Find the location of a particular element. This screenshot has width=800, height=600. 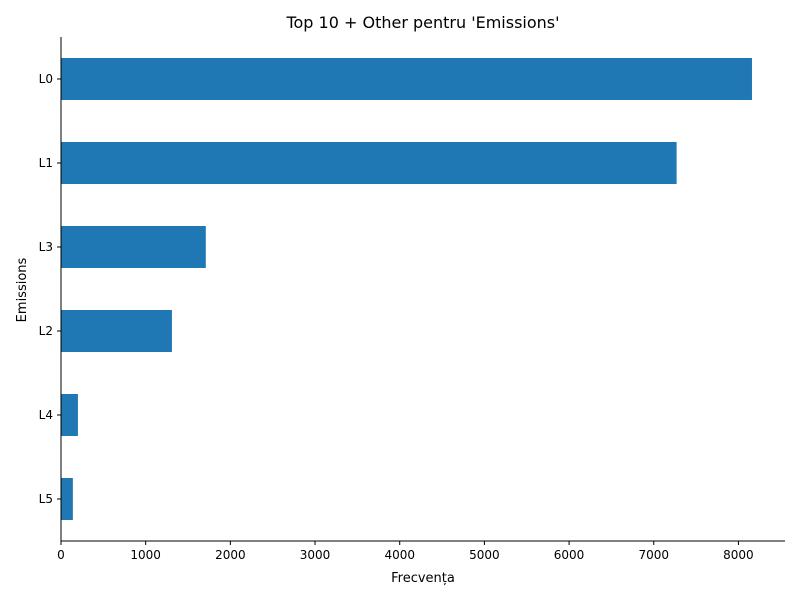

y-tick-label: L4 is located at coordinates (46, 415).